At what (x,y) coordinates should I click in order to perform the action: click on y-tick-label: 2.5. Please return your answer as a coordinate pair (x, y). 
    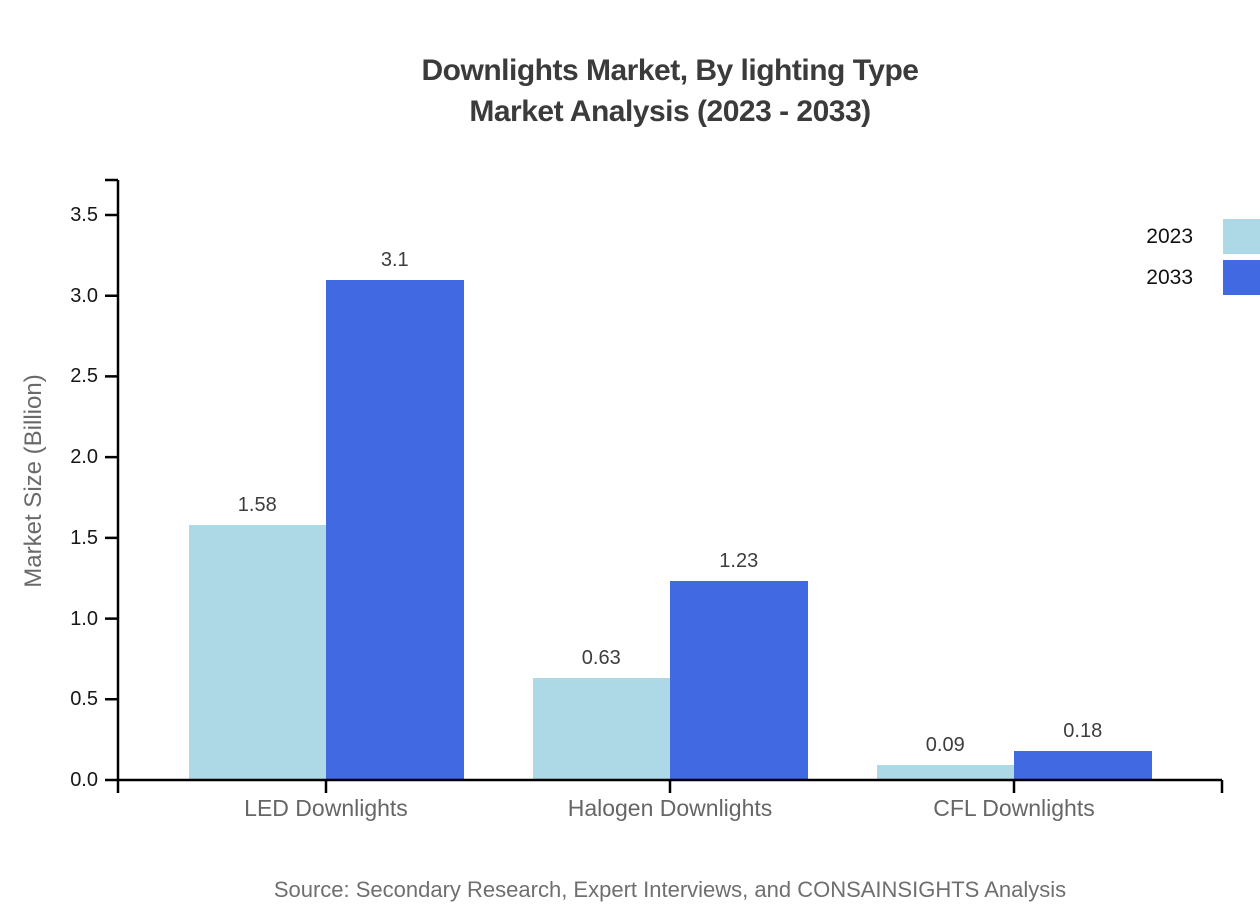
    Looking at the image, I should click on (84, 376).